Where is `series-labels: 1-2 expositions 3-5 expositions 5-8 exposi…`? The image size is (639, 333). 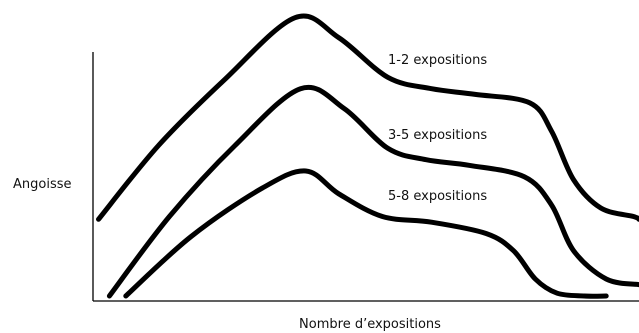
series-labels: 1-2 expositions 3-5 expositions 5-8 exposi… is located at coordinates (437, 128).